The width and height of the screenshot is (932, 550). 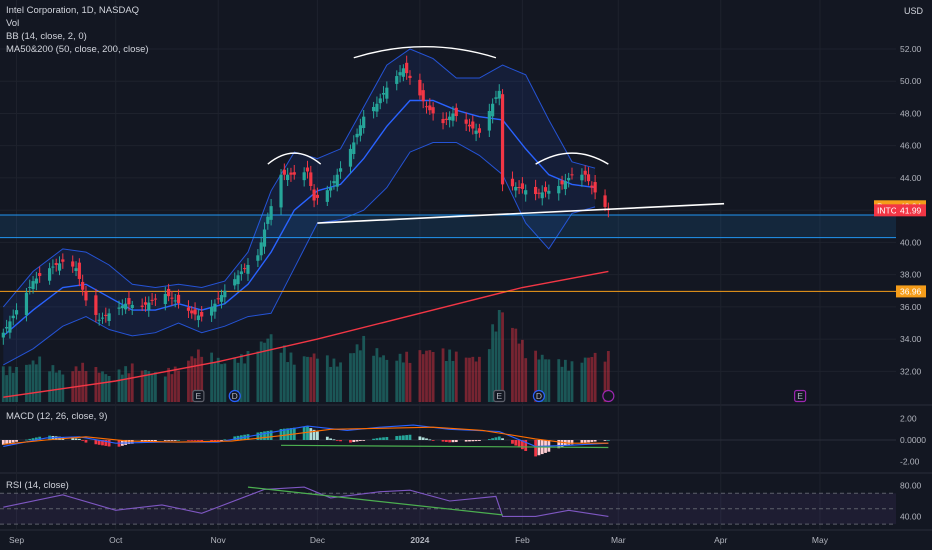 What do you see at coordinates (908, 419) in the screenshot?
I see `macd-tick-label: 2.00` at bounding box center [908, 419].